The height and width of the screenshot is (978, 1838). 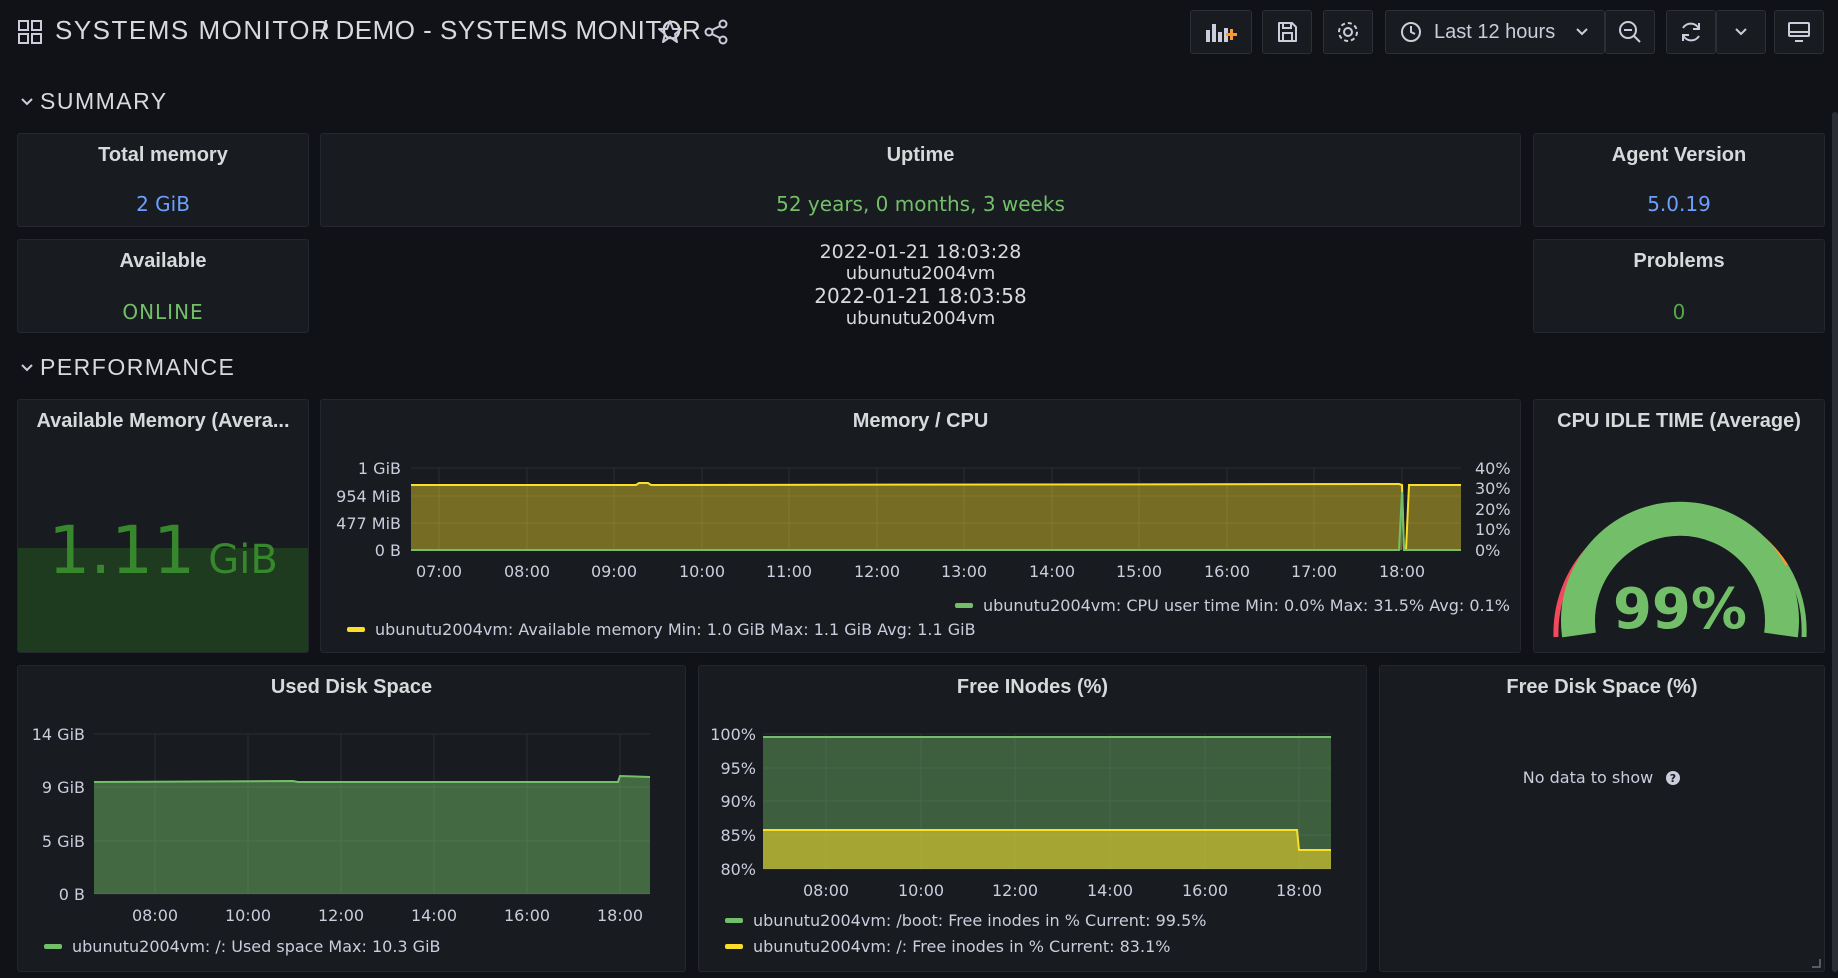 What do you see at coordinates (1588, 777) in the screenshot?
I see `no-data-label: No data to show` at bounding box center [1588, 777].